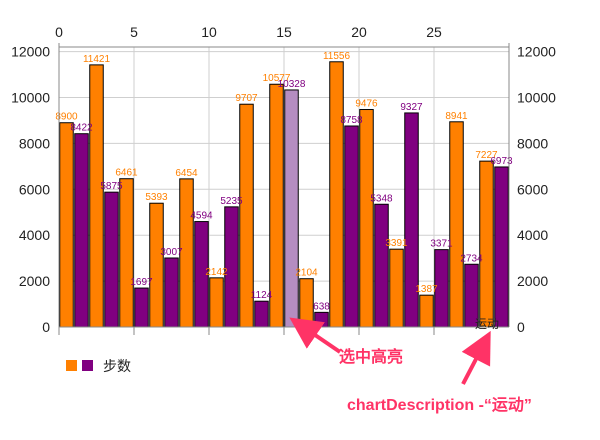  What do you see at coordinates (34, 281) in the screenshot?
I see `y-tick-label-left: 2000` at bounding box center [34, 281].